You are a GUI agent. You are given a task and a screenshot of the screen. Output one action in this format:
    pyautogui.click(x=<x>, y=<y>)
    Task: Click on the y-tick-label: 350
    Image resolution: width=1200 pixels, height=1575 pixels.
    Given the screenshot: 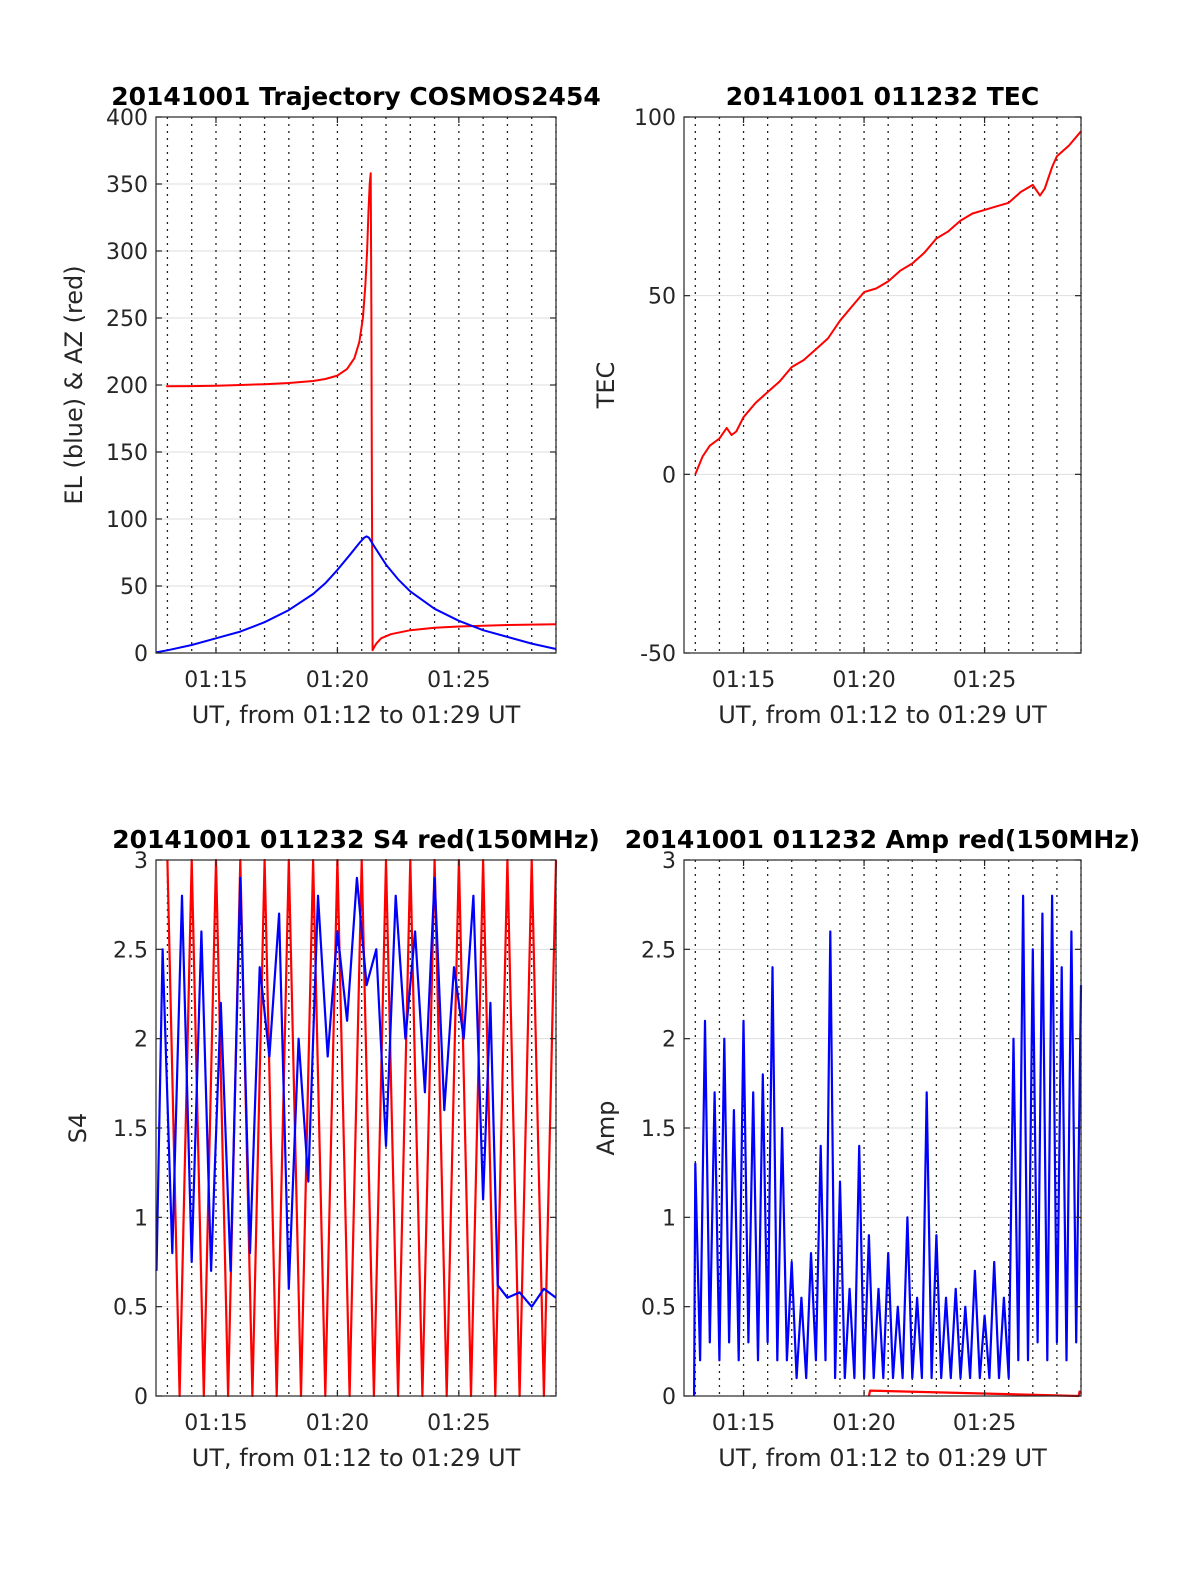 What is the action you would take?
    pyautogui.click(x=127, y=185)
    